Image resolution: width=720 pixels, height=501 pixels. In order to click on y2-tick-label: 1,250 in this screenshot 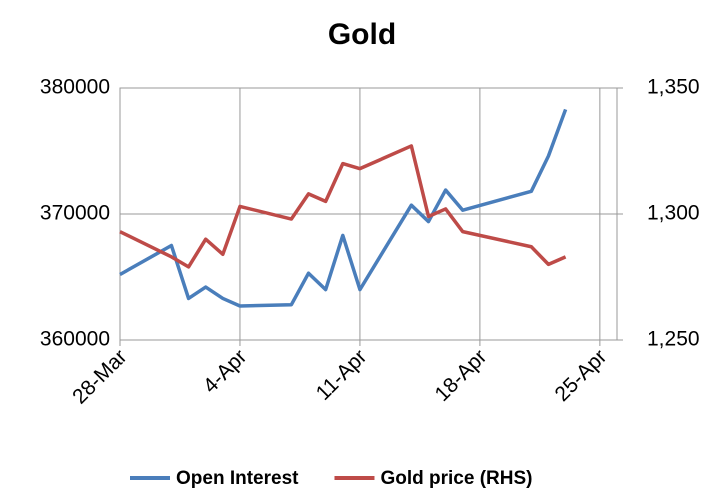, I will do `click(673, 339)`.